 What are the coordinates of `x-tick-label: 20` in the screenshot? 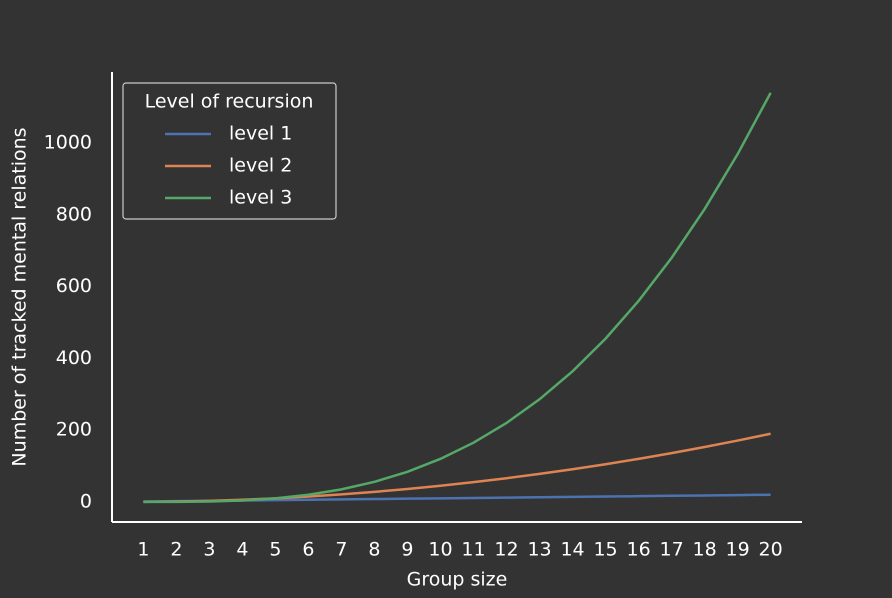 It's located at (771, 550).